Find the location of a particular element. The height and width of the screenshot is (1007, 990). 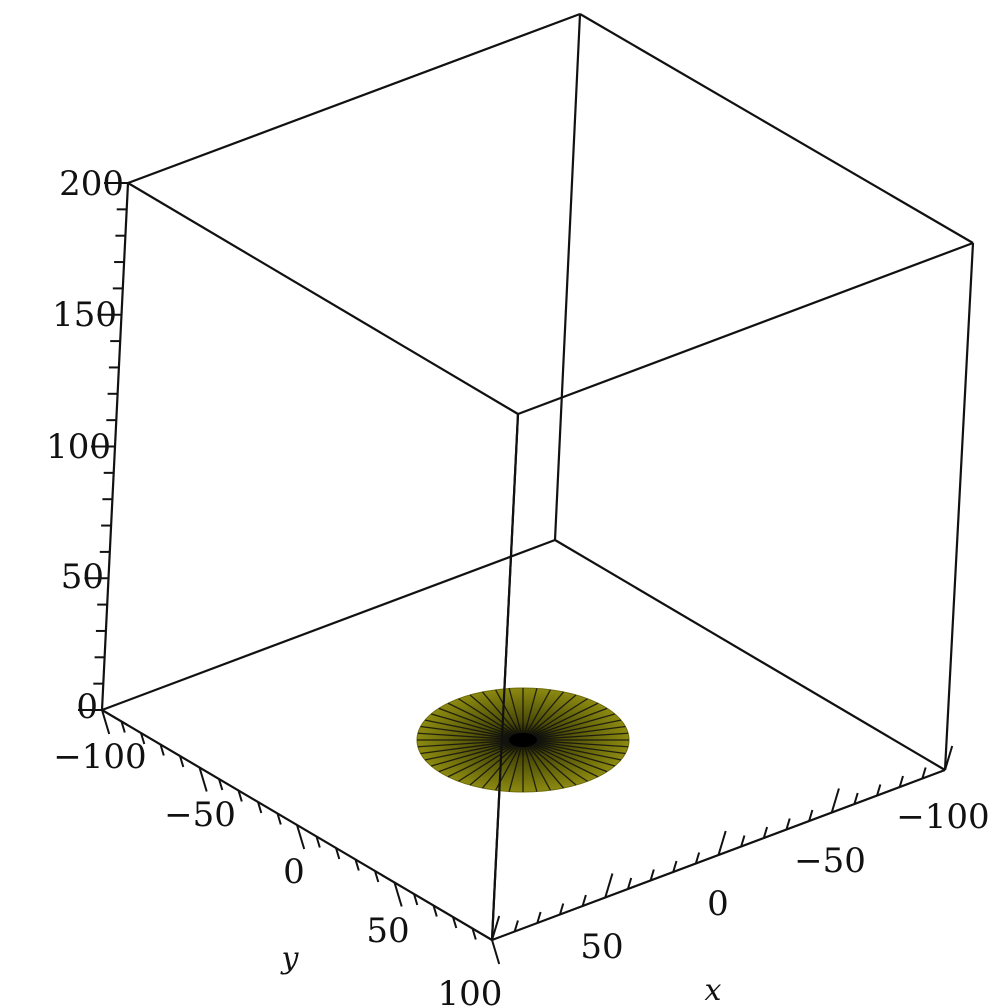

x-axis-ticks is located at coordinates (722, 843).